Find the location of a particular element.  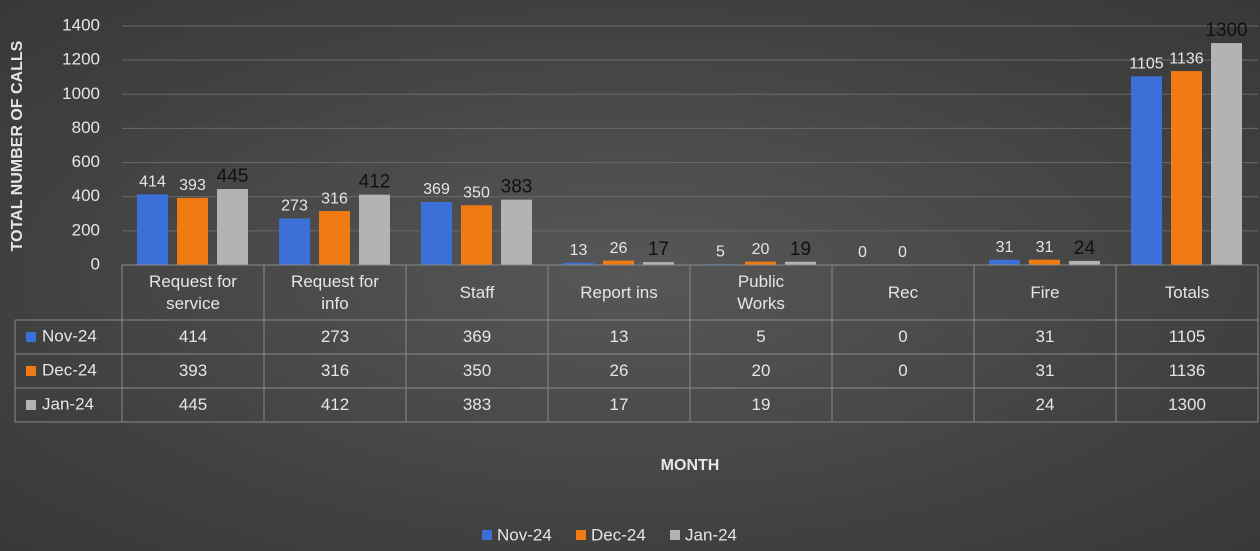

data-label: 17 is located at coordinates (658, 249).